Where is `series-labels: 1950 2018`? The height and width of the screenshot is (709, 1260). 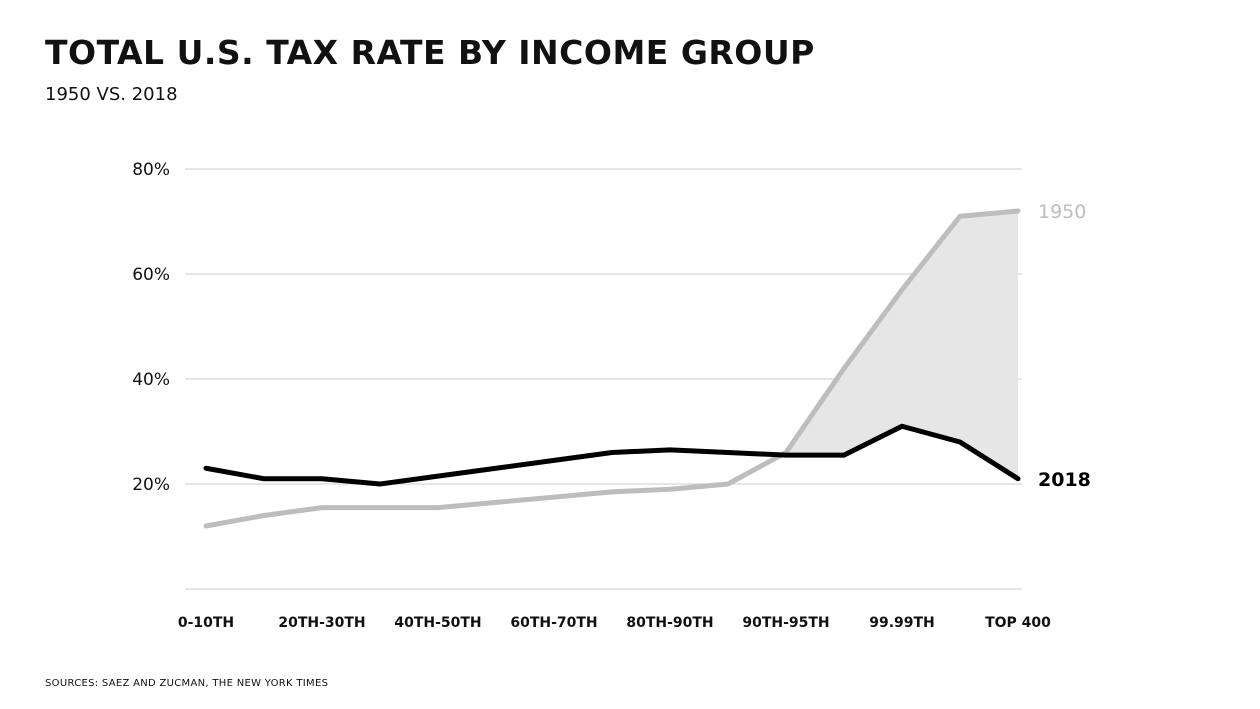 series-labels: 1950 2018 is located at coordinates (1064, 346).